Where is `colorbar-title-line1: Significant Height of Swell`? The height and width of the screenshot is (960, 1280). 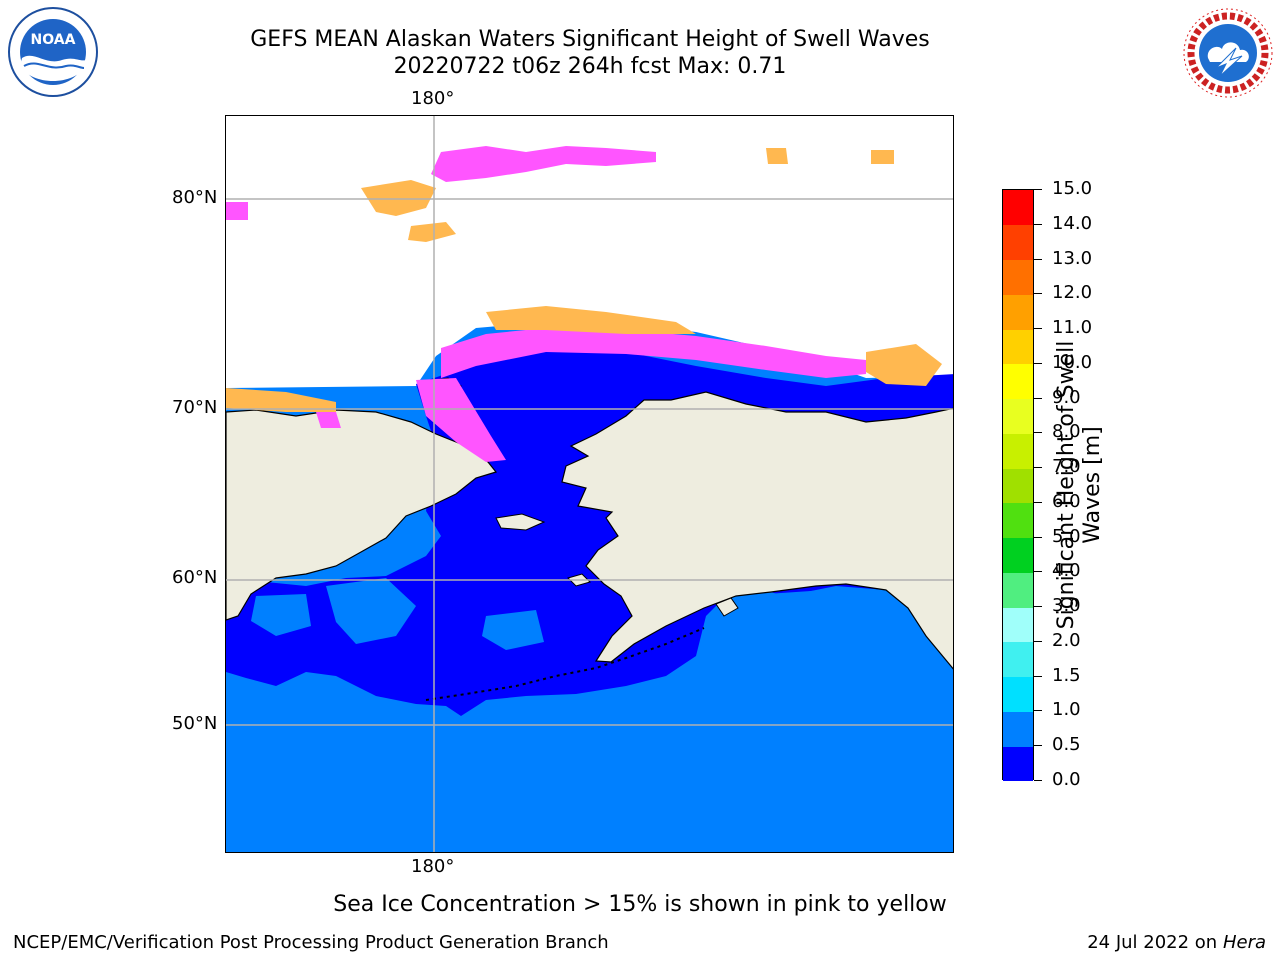 colorbar-title-line1: Significant Height of Swell is located at coordinates (1066, 485).